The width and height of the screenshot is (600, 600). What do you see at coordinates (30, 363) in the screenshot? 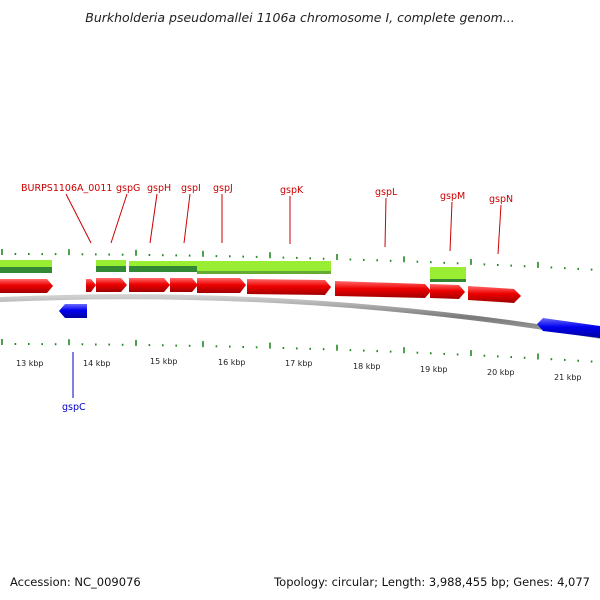
I see `ruler-label: 13 kbp` at bounding box center [30, 363].